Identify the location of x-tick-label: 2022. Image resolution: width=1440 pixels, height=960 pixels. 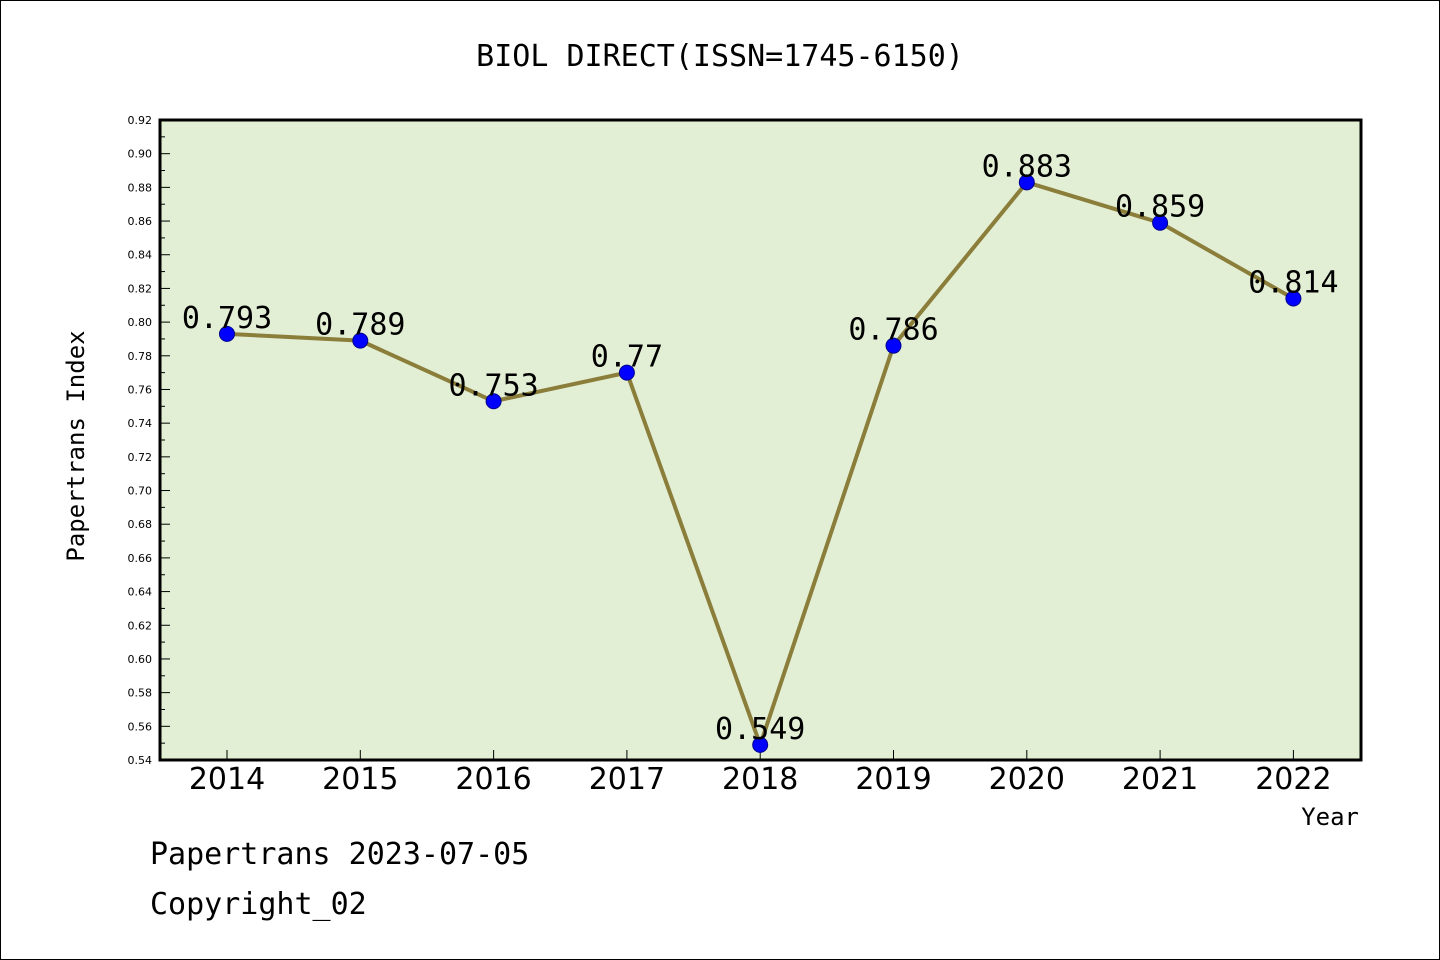
(1293, 779).